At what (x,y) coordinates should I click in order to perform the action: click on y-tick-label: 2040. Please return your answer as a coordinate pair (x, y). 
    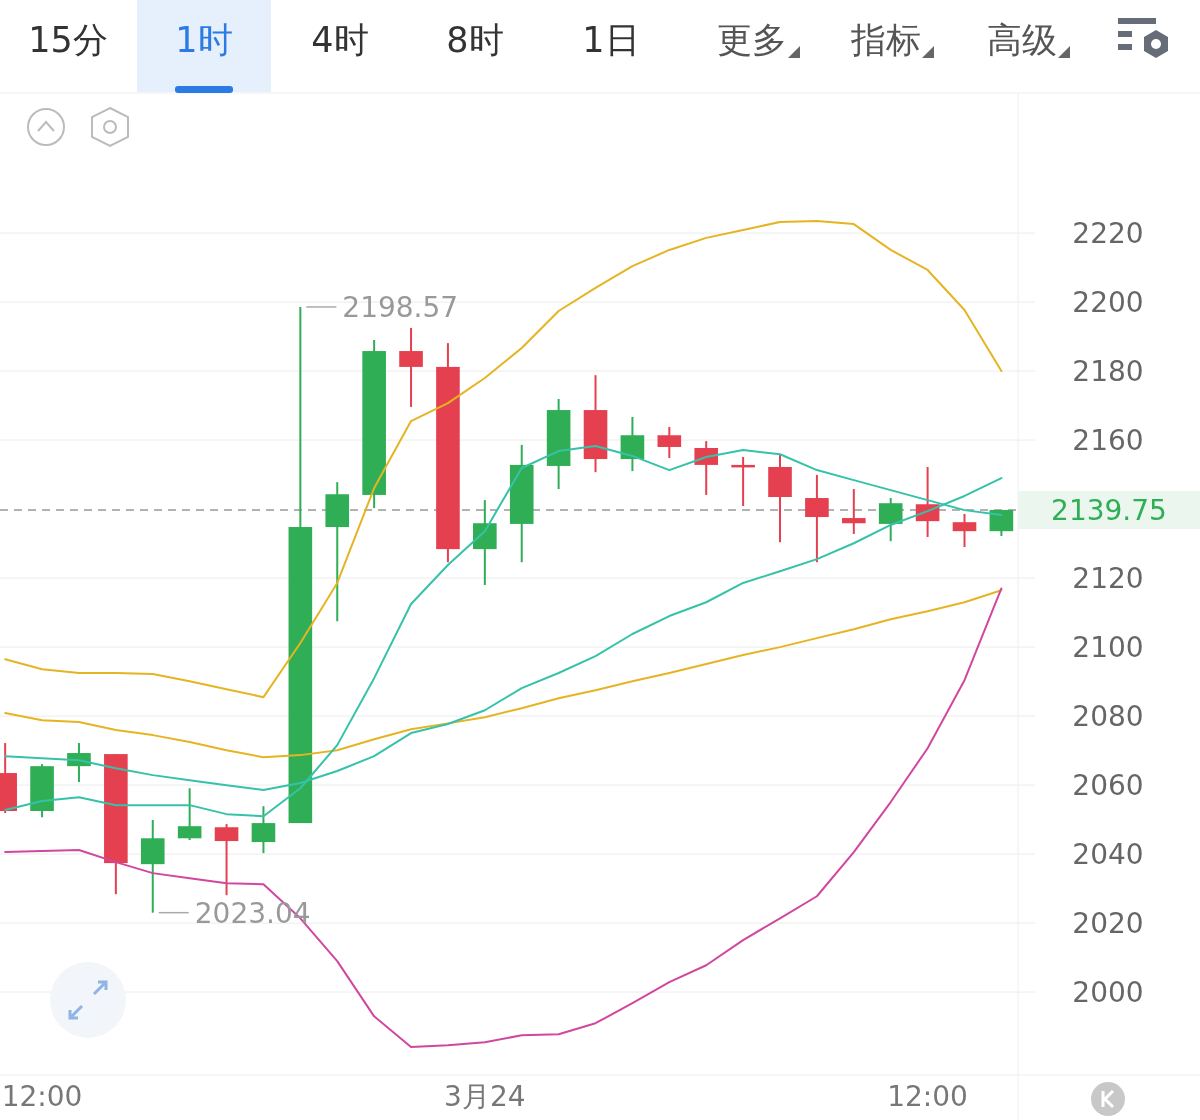
    Looking at the image, I should click on (1108, 855).